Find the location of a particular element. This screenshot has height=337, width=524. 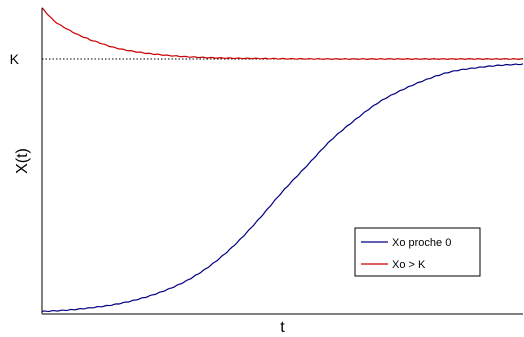

legend: Xo proche 0 Xo > K is located at coordinates (417, 252).